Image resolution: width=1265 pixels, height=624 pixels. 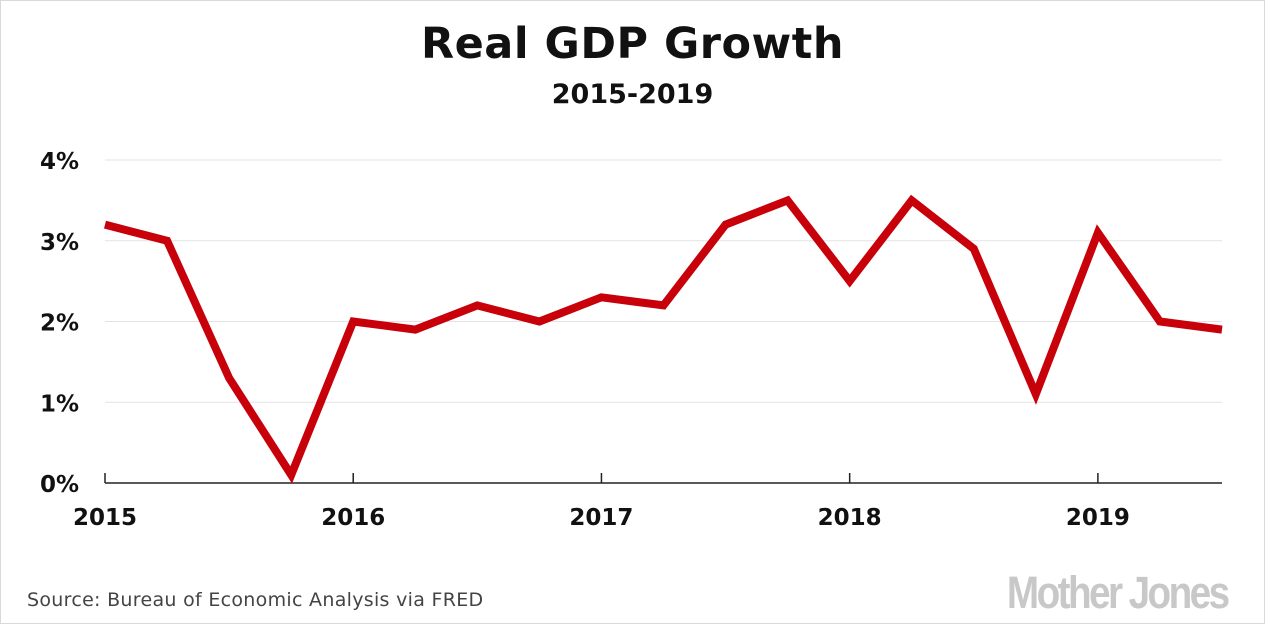 What do you see at coordinates (59, 243) in the screenshot?
I see `y-tick-label: 3%` at bounding box center [59, 243].